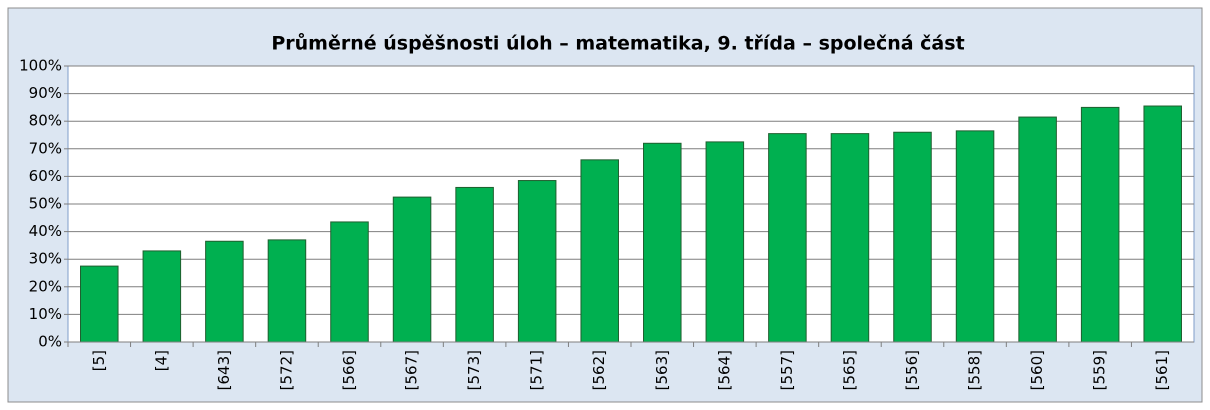  Describe the element at coordinates (975, 370) in the screenshot. I see `x-tick-label: [558]` at that location.